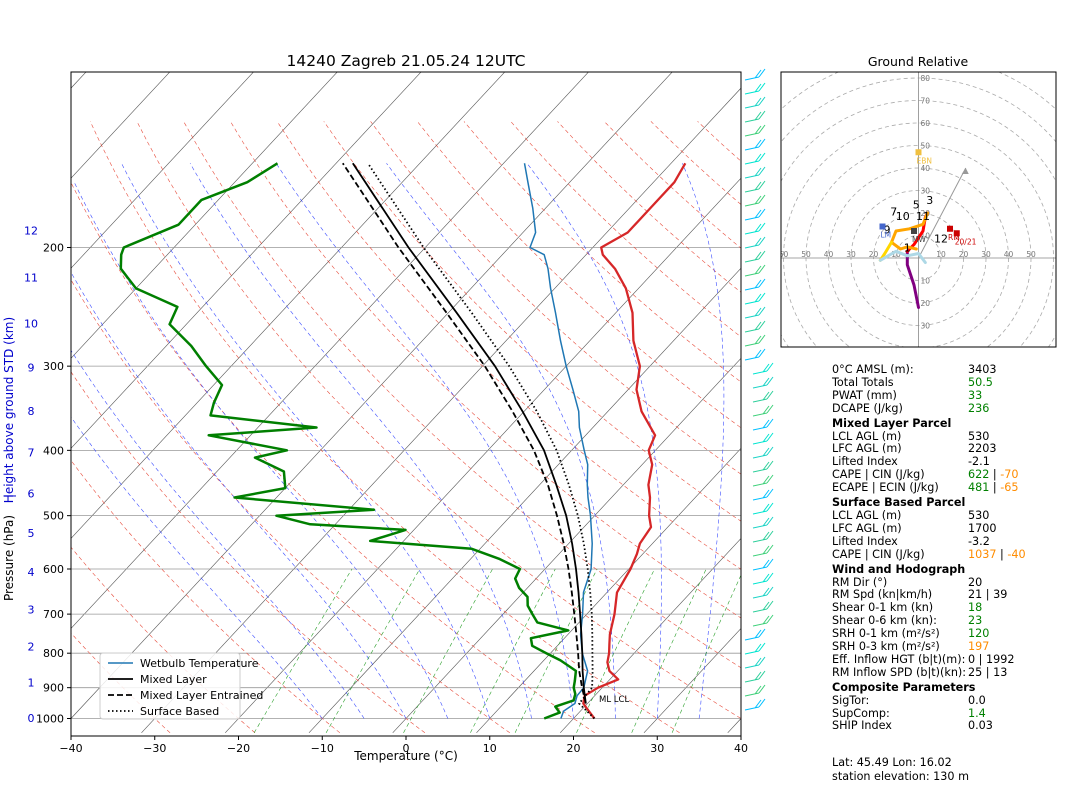 The image size is (1067, 800). I want to click on param-label: RM Spd (kn|km/h), so click(882, 595).